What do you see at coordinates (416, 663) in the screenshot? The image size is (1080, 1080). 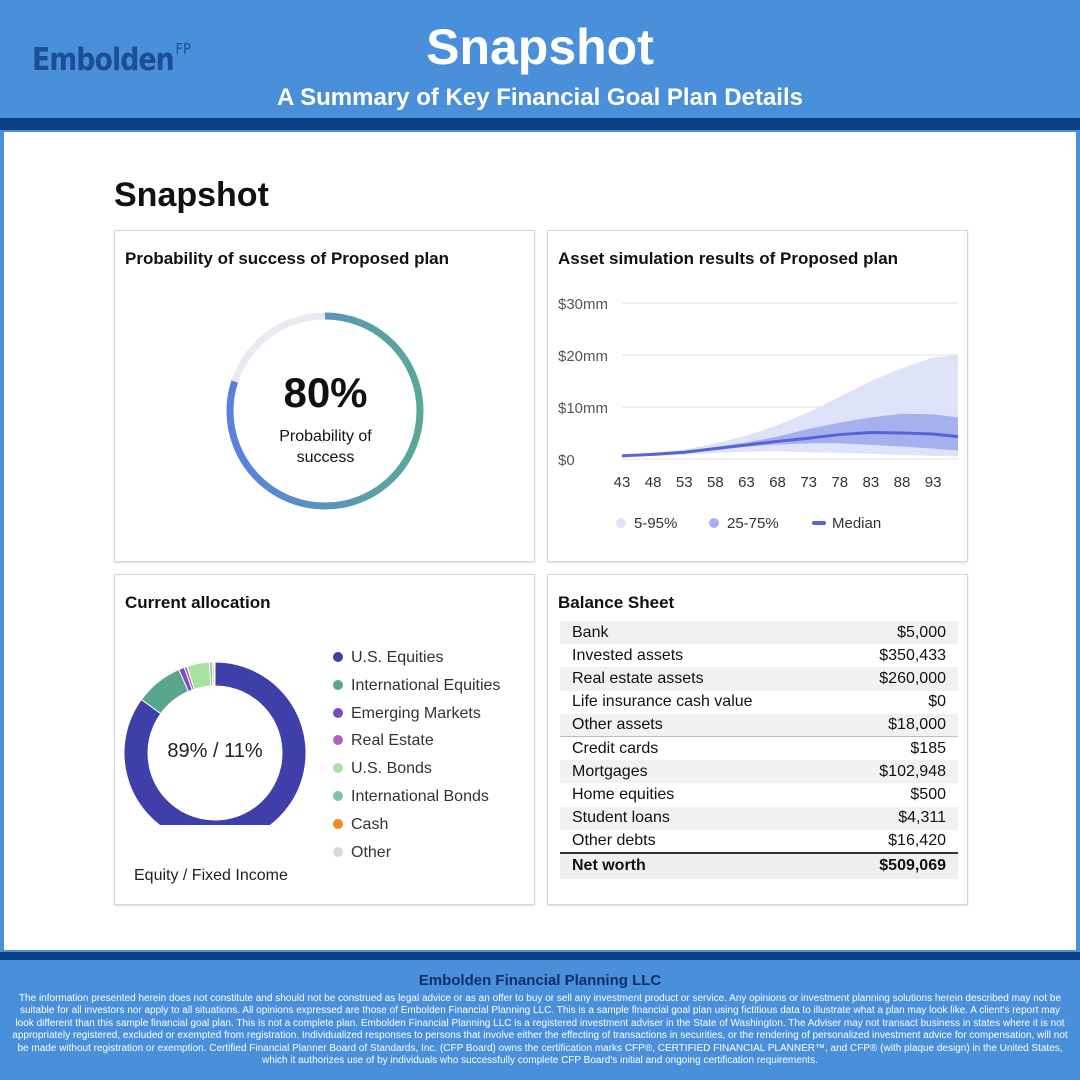 I see `legend-us-equities: U.S. Equities` at bounding box center [416, 663].